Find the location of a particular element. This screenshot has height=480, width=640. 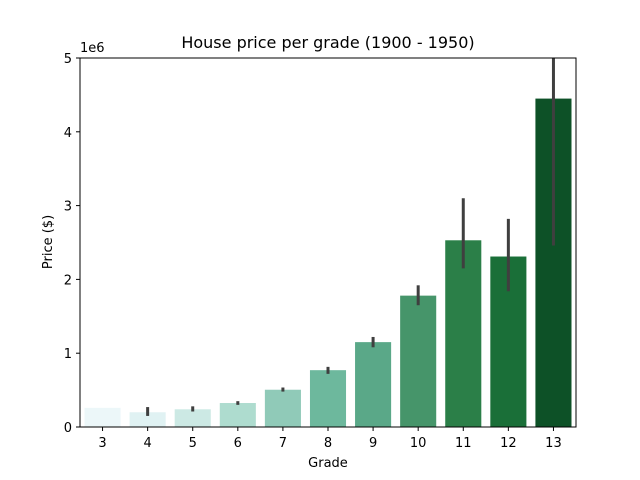

x-tick-label: 11 is located at coordinates (463, 443).